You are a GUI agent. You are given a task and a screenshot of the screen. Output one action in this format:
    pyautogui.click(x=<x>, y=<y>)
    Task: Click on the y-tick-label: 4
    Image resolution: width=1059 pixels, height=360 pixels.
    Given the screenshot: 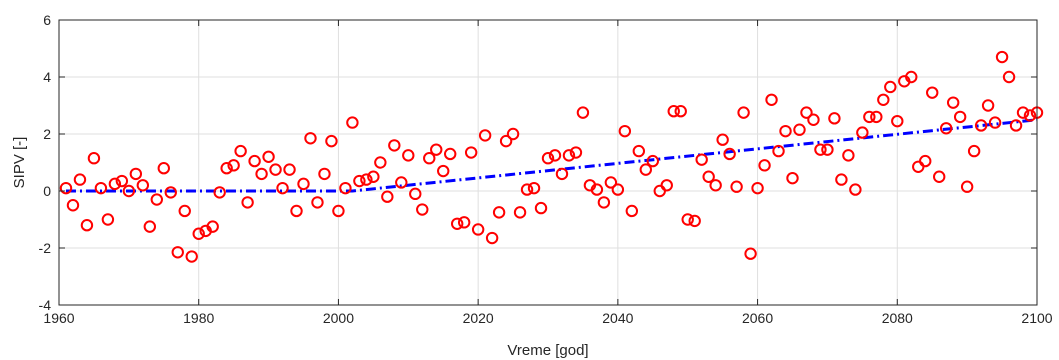 What is the action you would take?
    pyautogui.click(x=47, y=77)
    